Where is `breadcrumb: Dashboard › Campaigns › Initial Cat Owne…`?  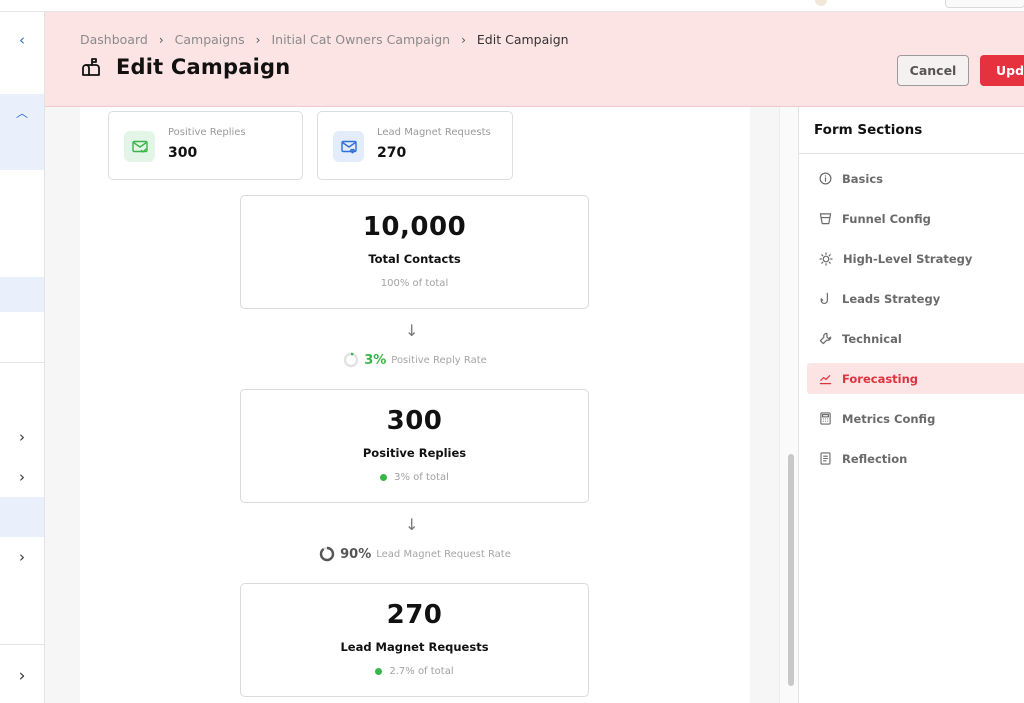
breadcrumb: Dashboard › Campaigns › Initial Cat Owne… is located at coordinates (324, 39).